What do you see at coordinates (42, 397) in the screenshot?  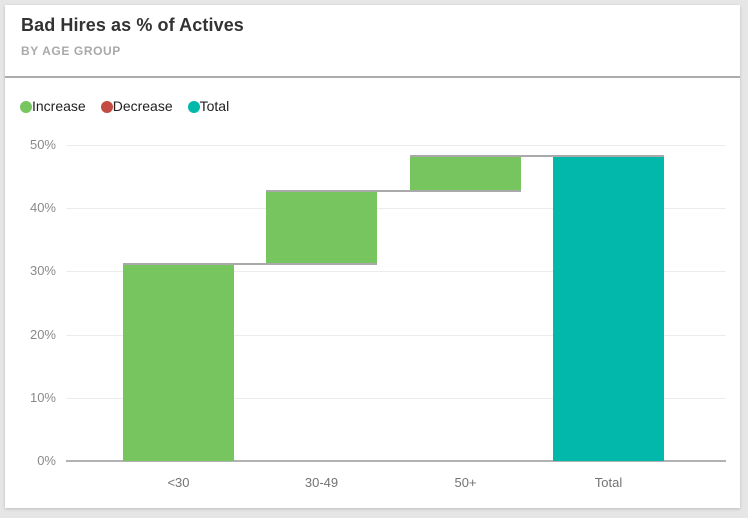 I see `y-axis-tick-label: 10%` at bounding box center [42, 397].